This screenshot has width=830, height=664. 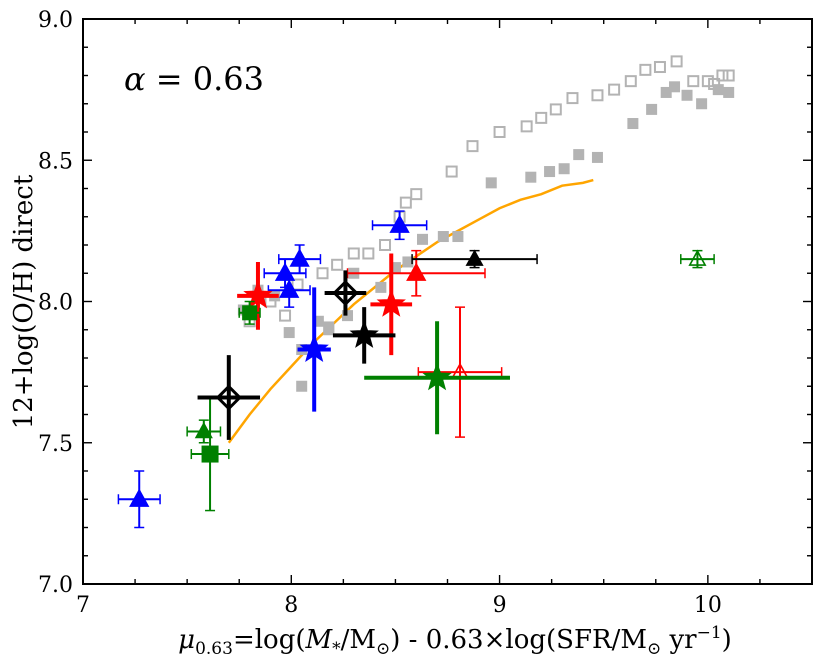 I want to click on xlabel-sun2: ⊙, so click(x=654, y=649).